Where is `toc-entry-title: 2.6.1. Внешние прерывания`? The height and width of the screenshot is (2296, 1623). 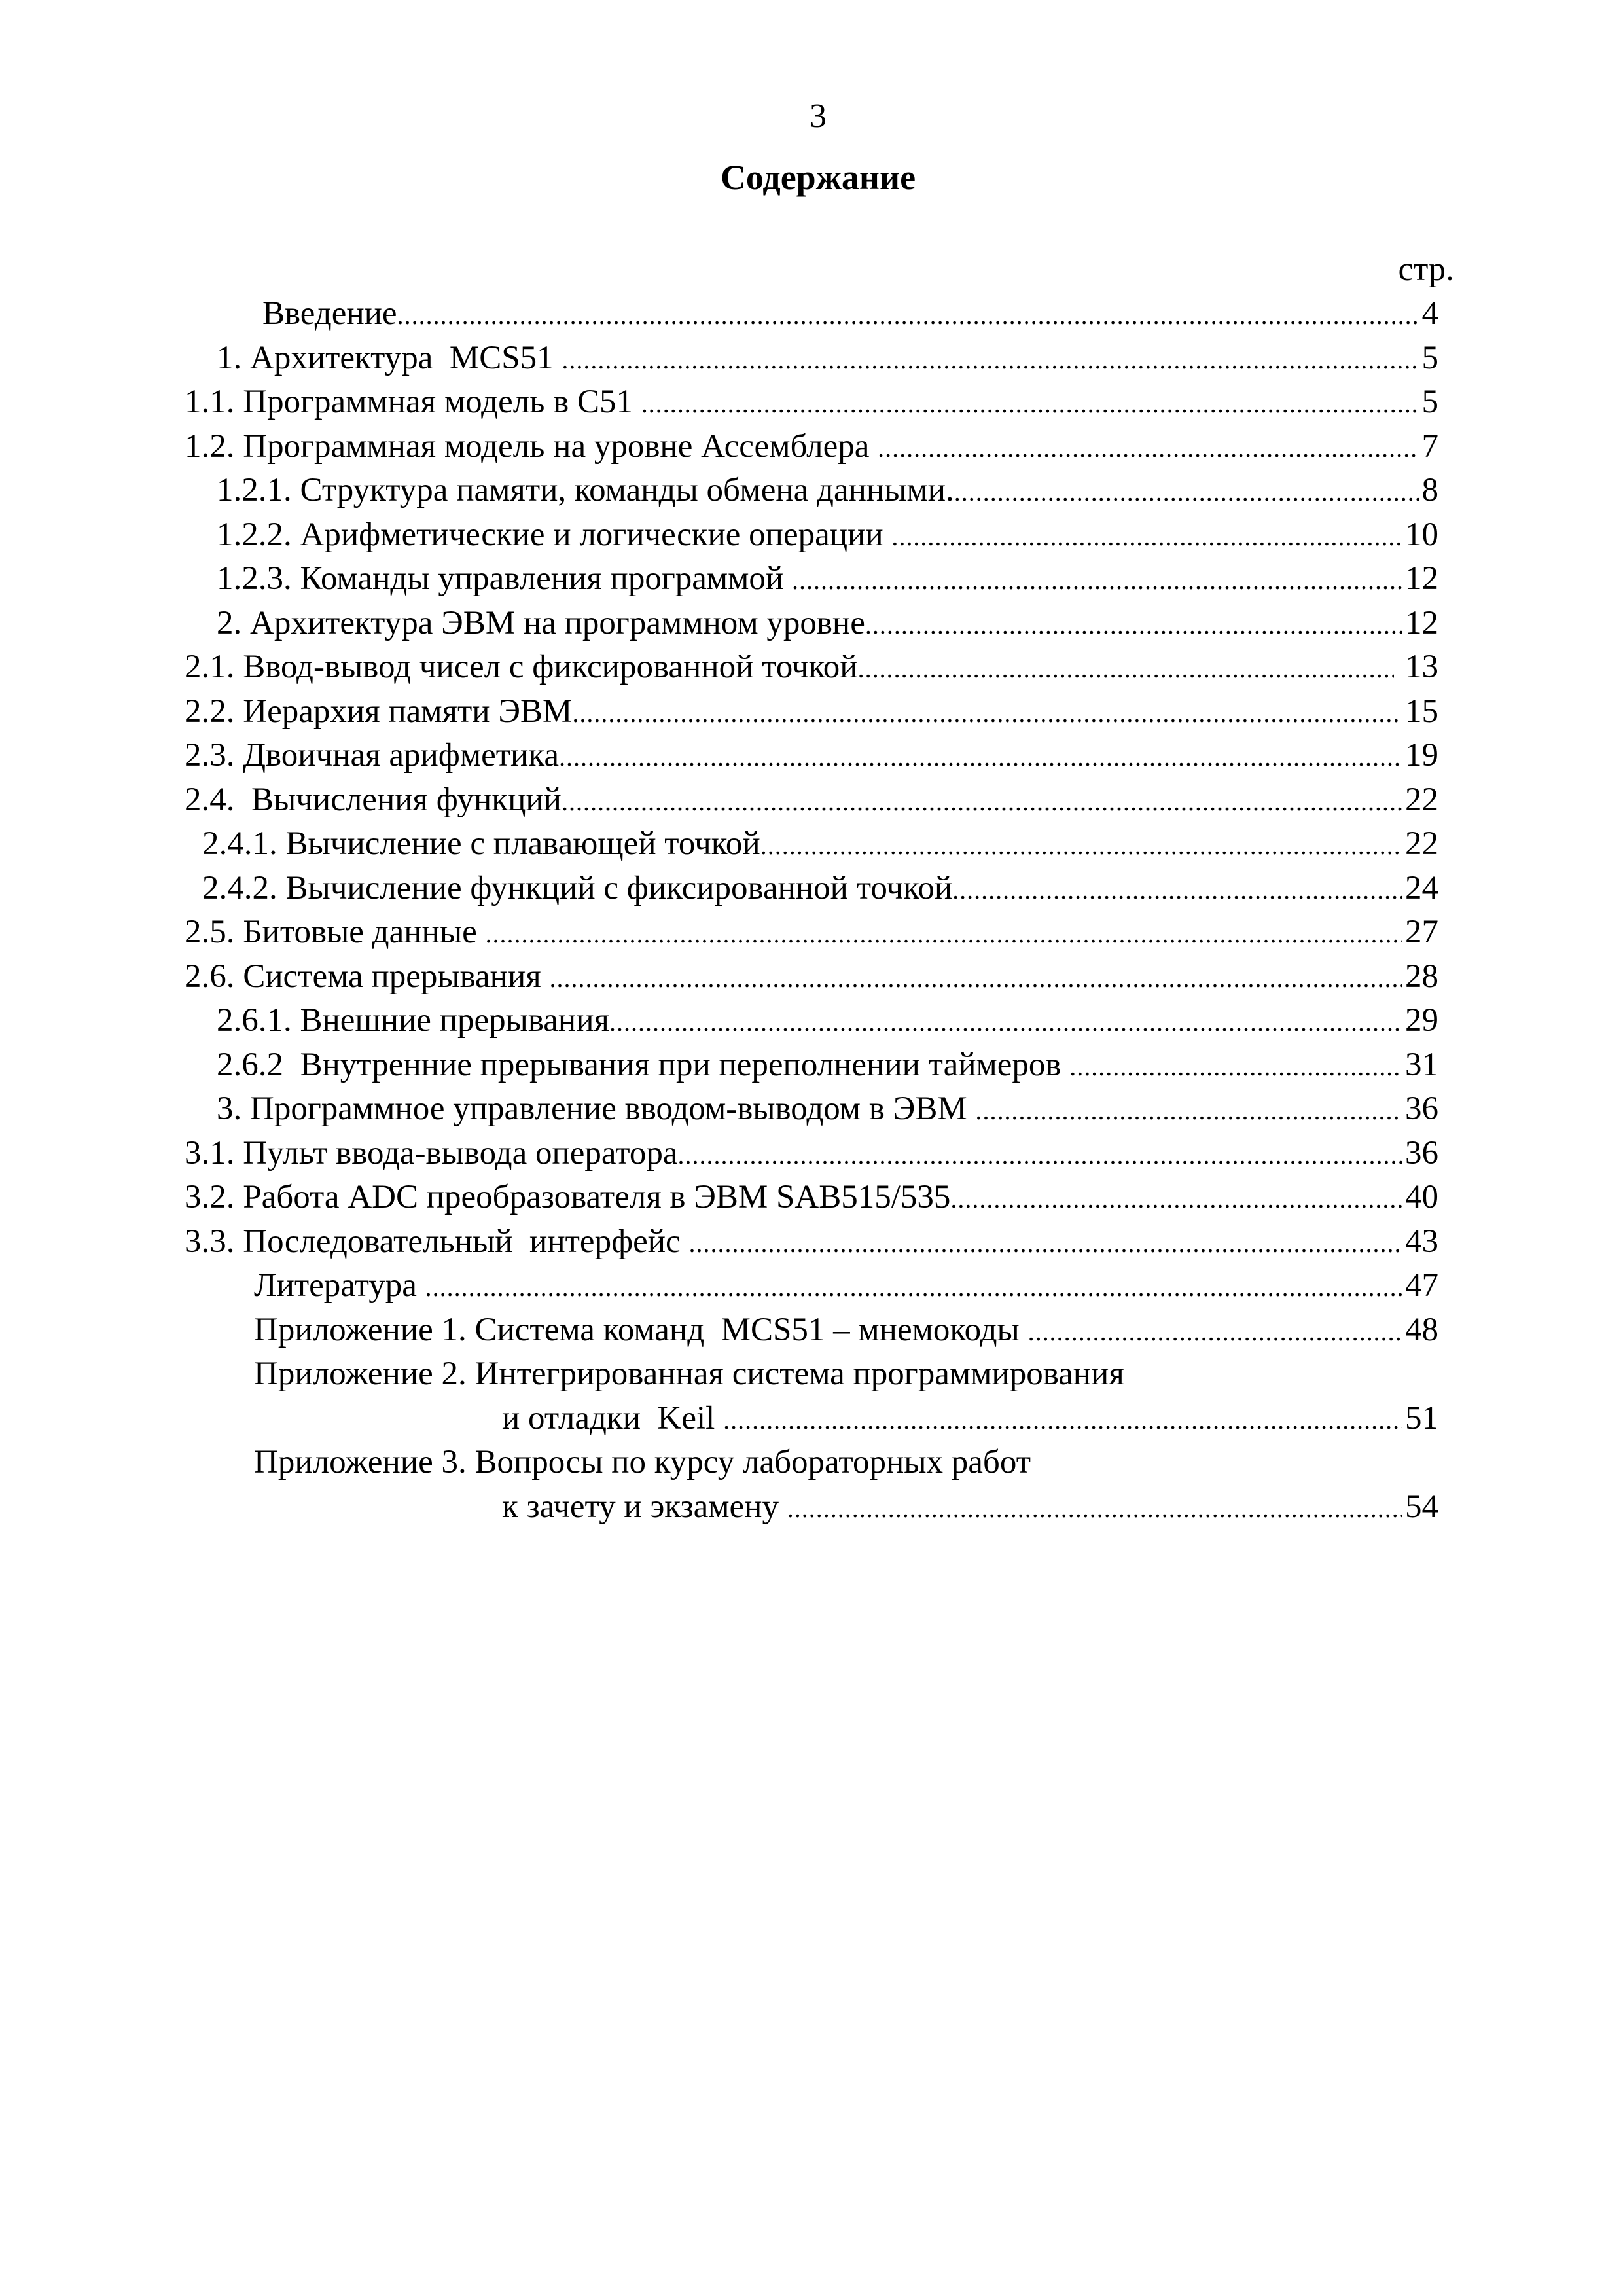 toc-entry-title: 2.6.1. Внешние прерывания is located at coordinates (413, 1020).